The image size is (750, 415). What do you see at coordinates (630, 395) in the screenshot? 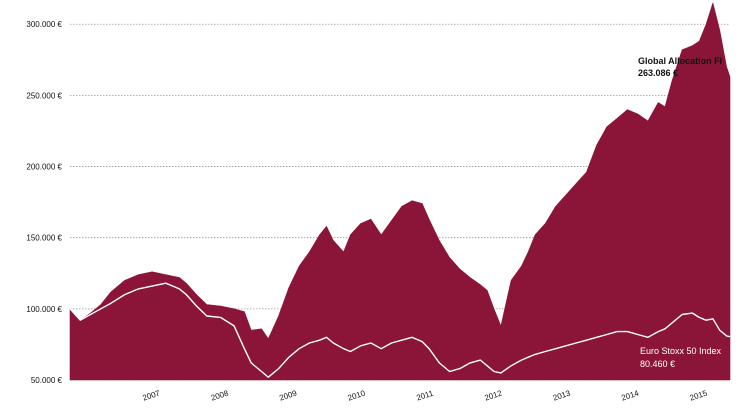
I see `x-tick-label: 2014` at bounding box center [630, 395].